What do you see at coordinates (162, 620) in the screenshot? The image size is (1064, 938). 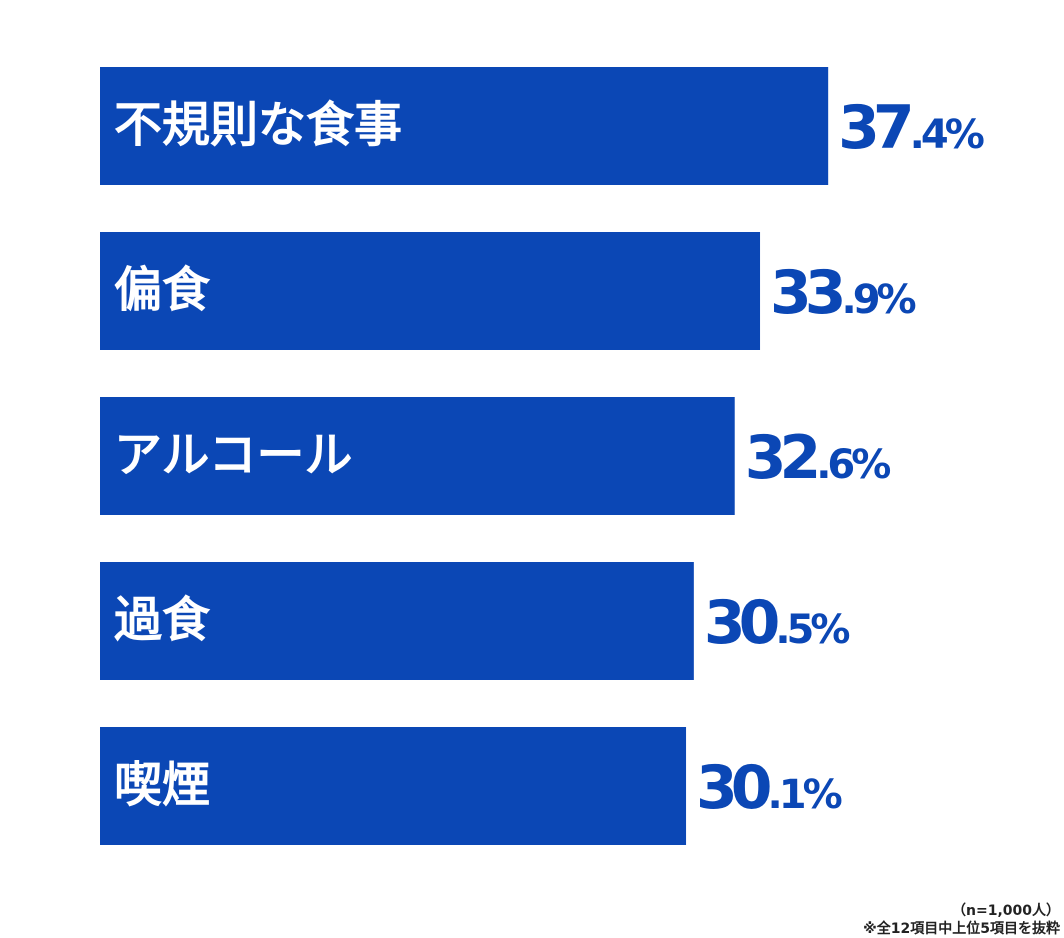 I see `bar-category-label: 過食` at bounding box center [162, 620].